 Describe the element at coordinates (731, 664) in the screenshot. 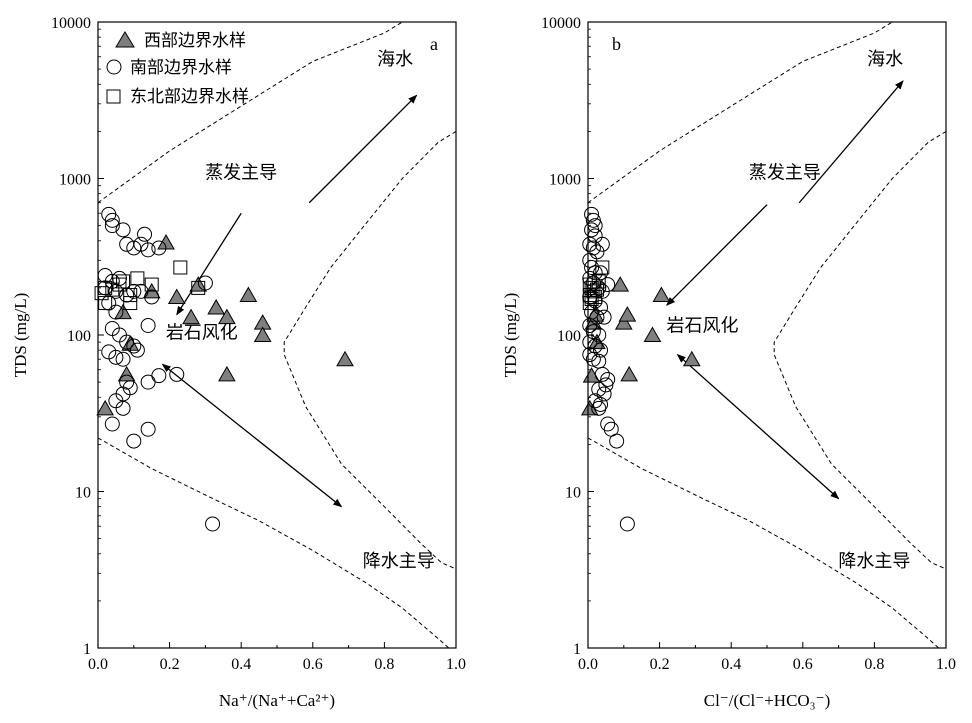

I see `x-tick-label: 0.4` at that location.